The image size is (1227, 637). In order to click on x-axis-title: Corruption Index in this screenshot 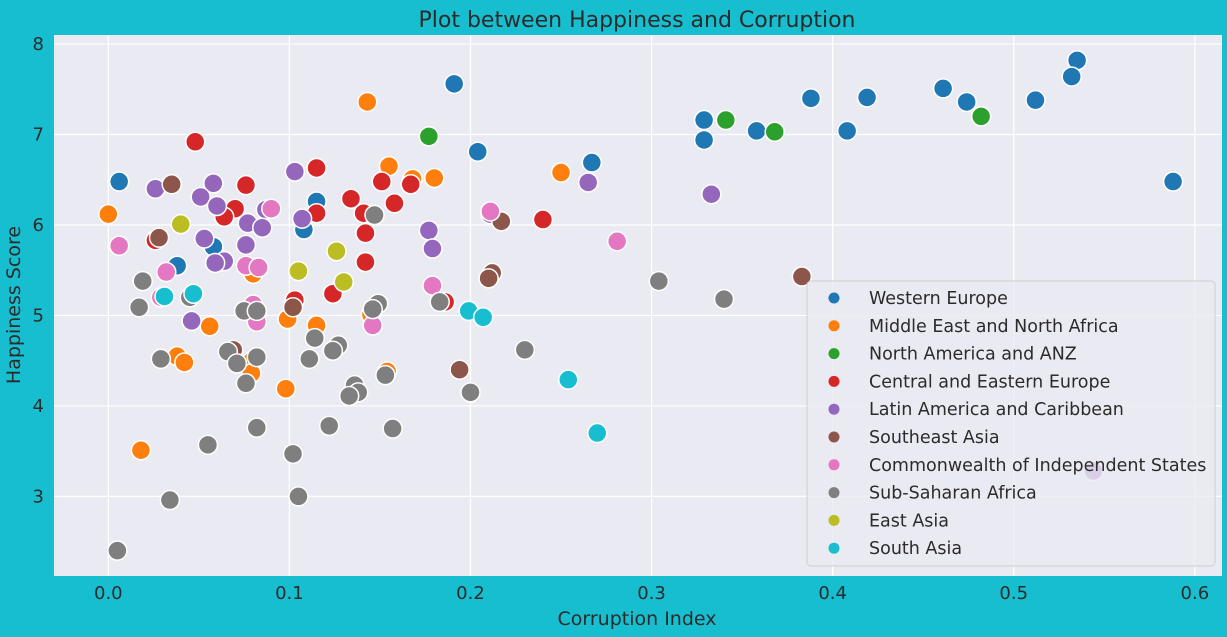, I will do `click(636, 619)`.